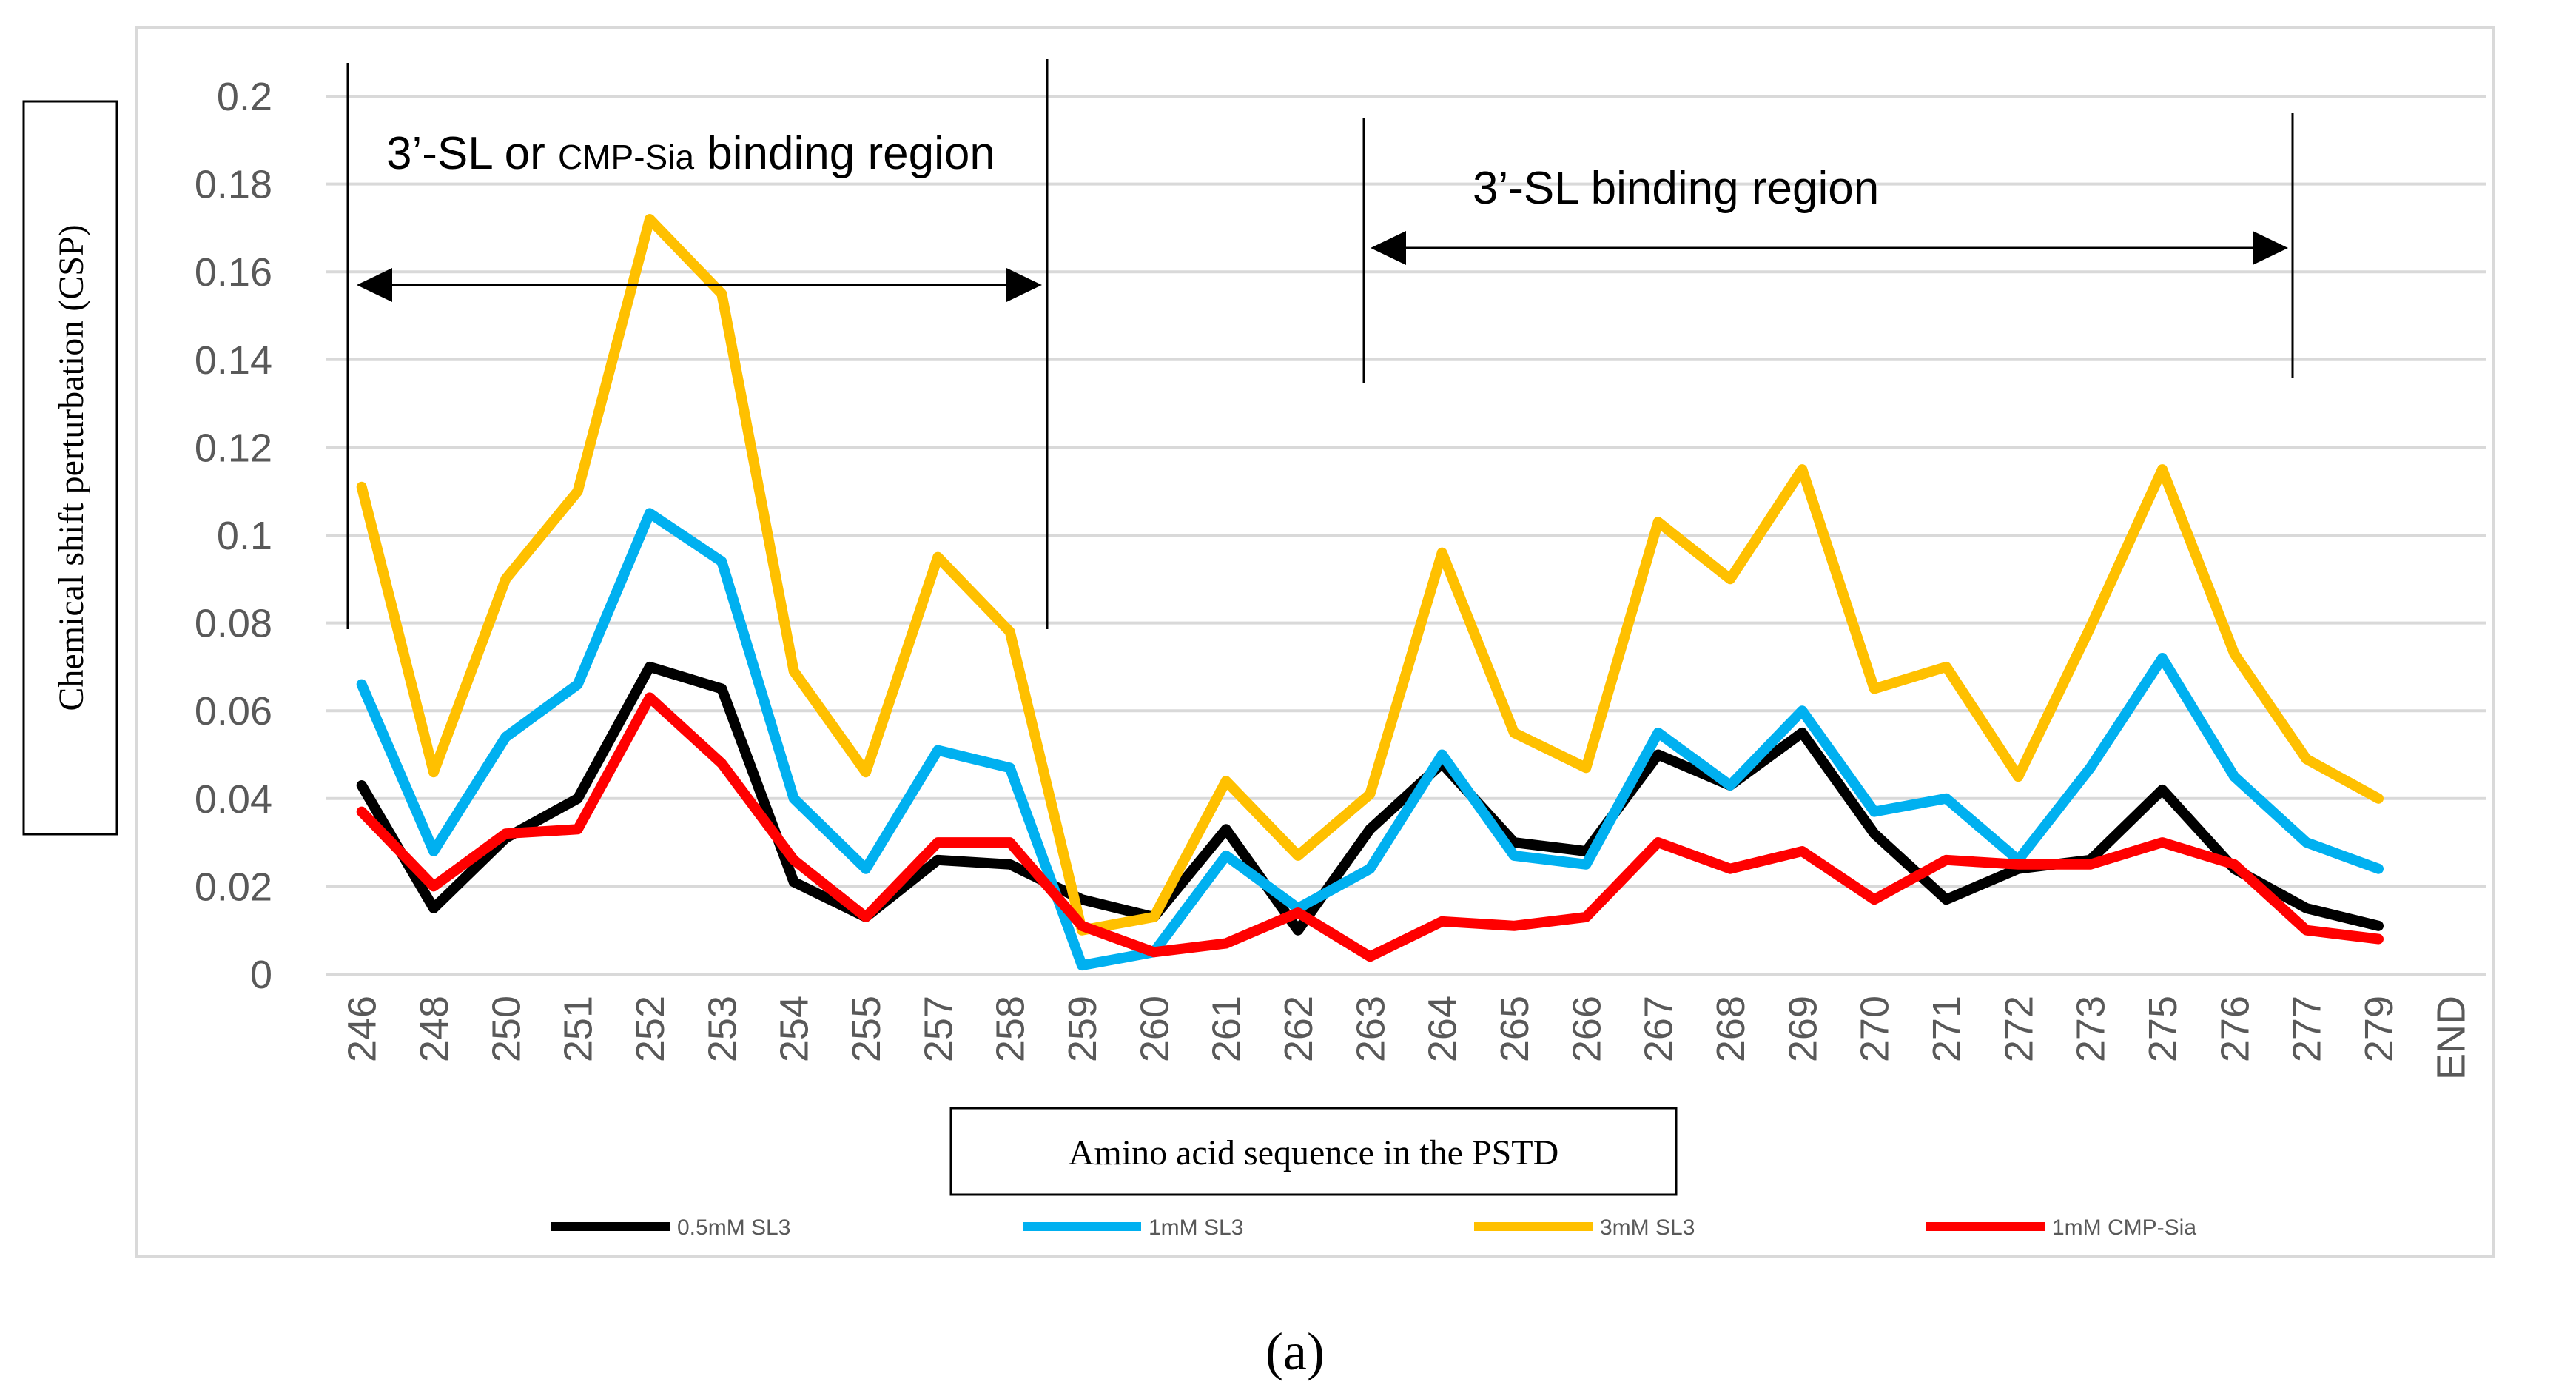  What do you see at coordinates (1676, 188) in the screenshot?
I see `region-2-label: 3’-SL binding region` at bounding box center [1676, 188].